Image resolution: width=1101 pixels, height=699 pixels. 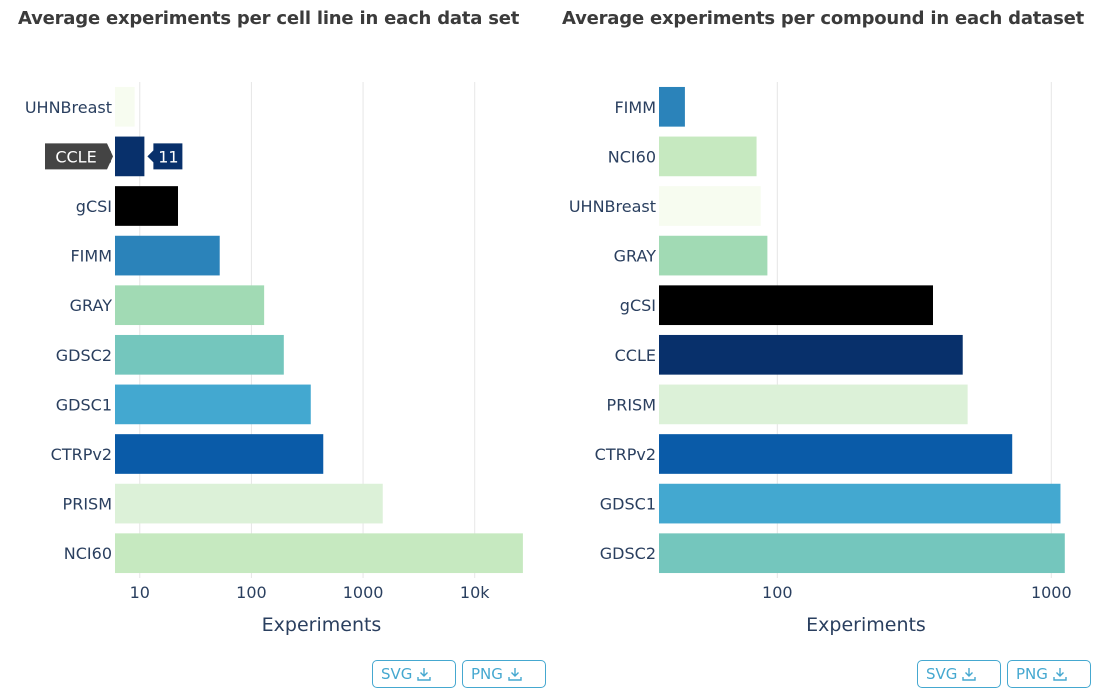 What do you see at coordinates (140, 592) in the screenshot?
I see `x-tick-label: 10` at bounding box center [140, 592].